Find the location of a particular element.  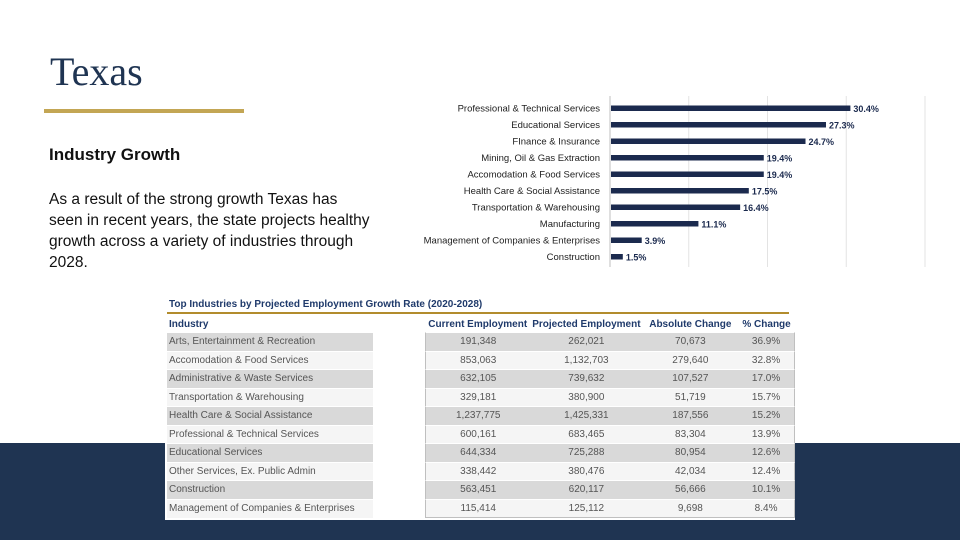

cell-current-employment: 644,334 is located at coordinates (478, 452).